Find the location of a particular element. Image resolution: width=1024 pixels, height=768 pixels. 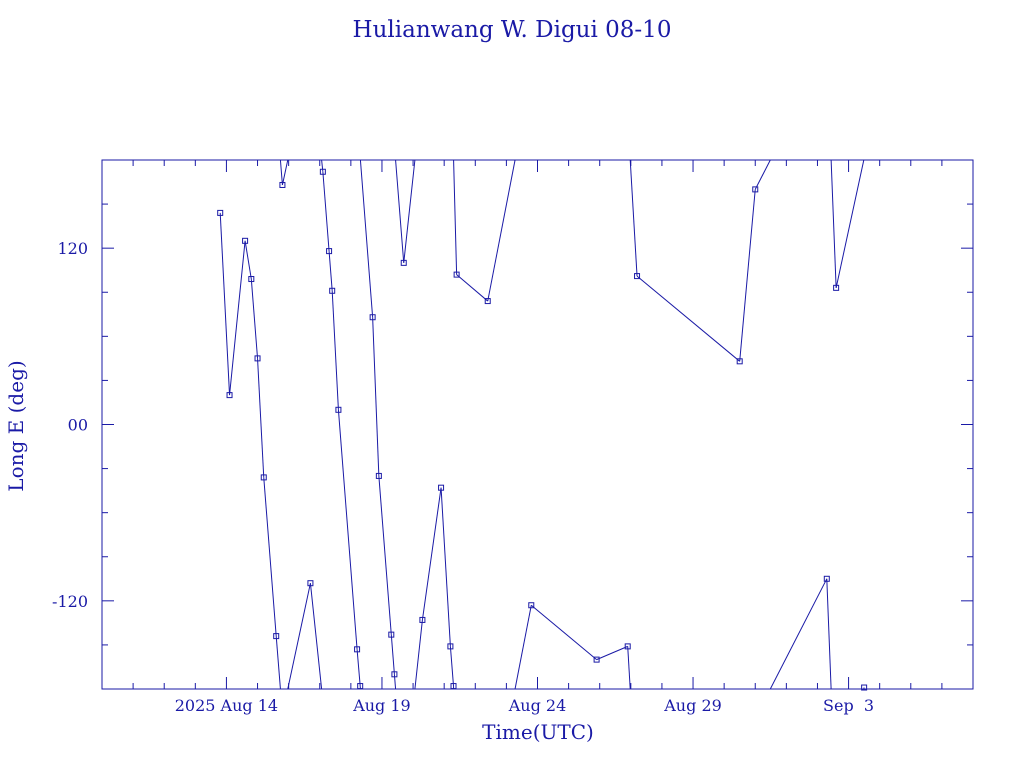

x-tick-label: Aug 24 is located at coordinates (537, 705).